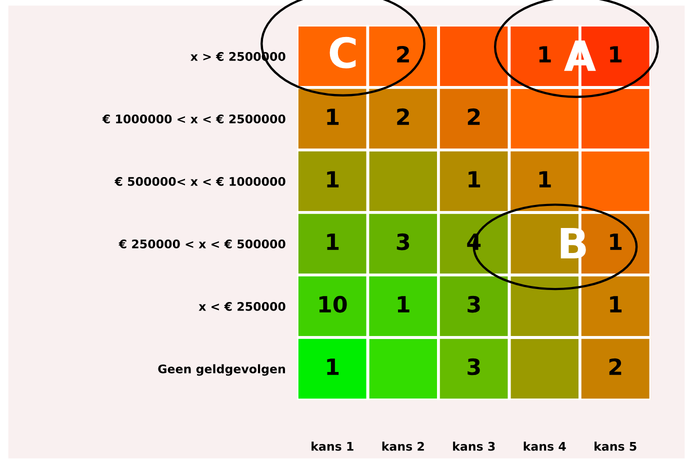 The height and width of the screenshot is (464, 693). Describe the element at coordinates (474, 446) in the screenshot. I see `x-tick-label: kans 3` at that location.